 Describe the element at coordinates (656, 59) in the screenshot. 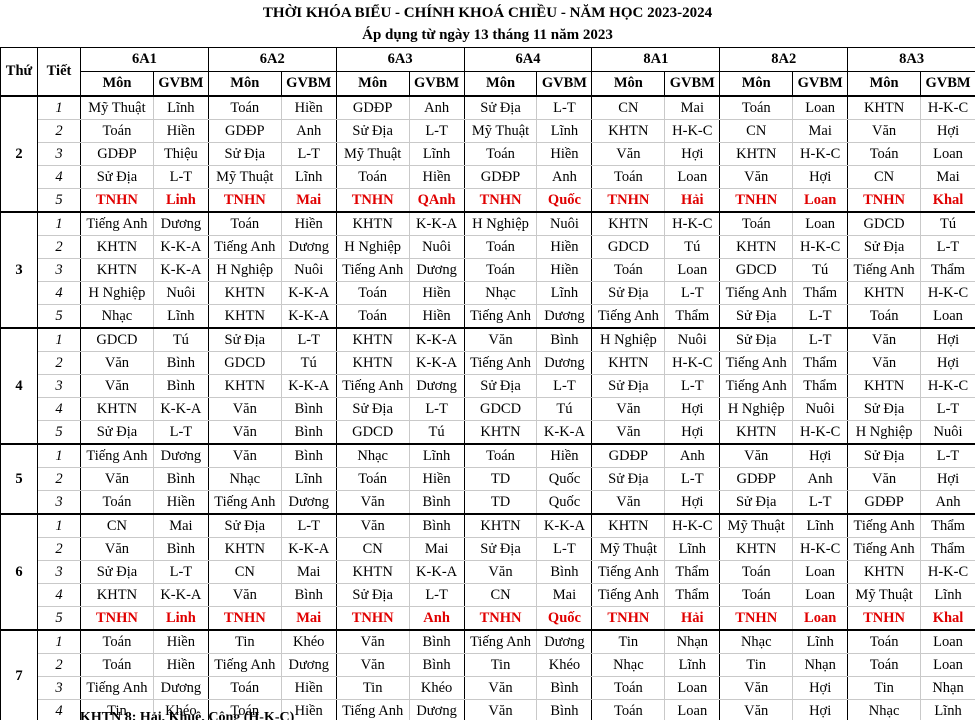

I see `class-header: 8A1` at that location.